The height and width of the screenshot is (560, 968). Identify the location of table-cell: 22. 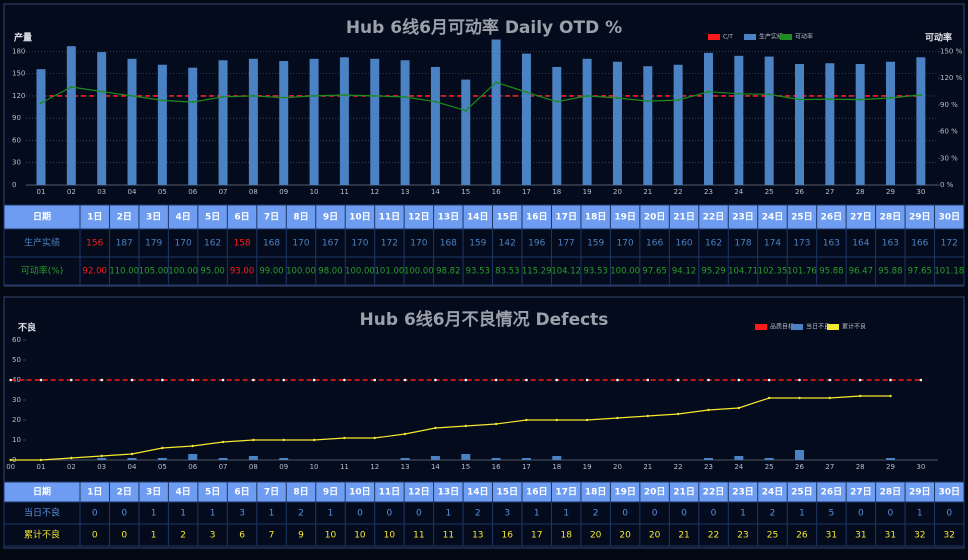
(713, 536).